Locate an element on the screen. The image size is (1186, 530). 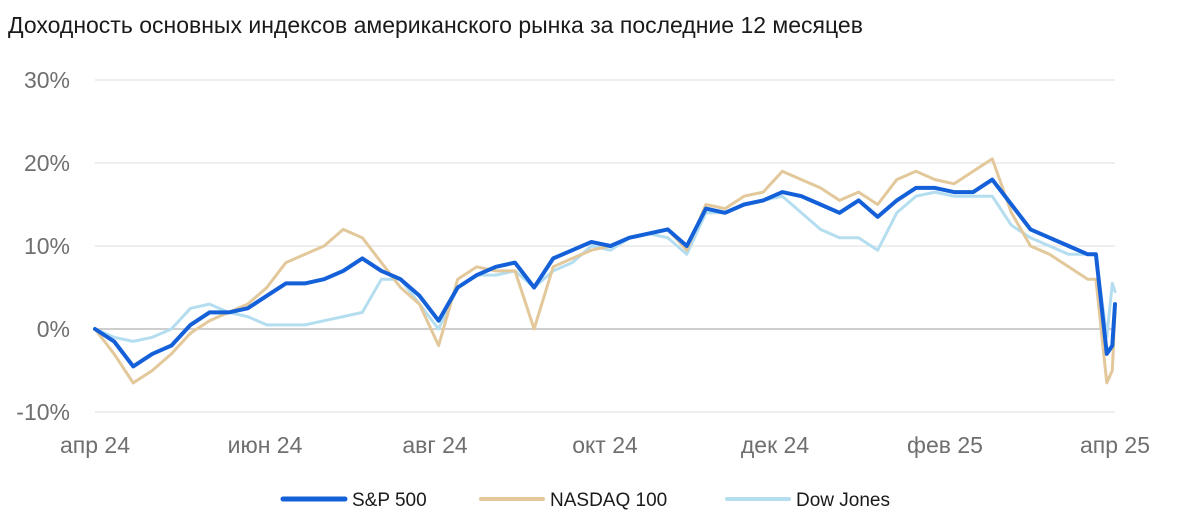
y-tick-label: 0% is located at coordinates (53, 329).